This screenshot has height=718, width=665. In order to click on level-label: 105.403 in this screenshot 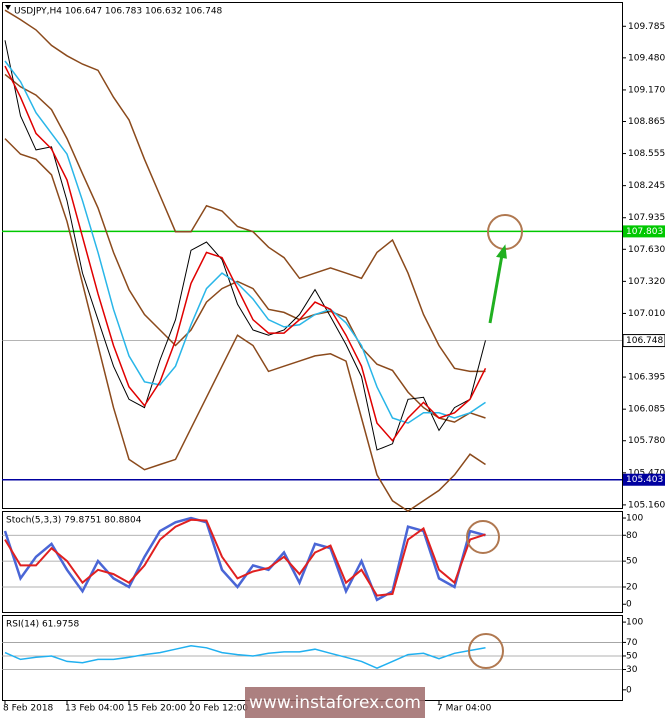, I will do `click(644, 480)`.